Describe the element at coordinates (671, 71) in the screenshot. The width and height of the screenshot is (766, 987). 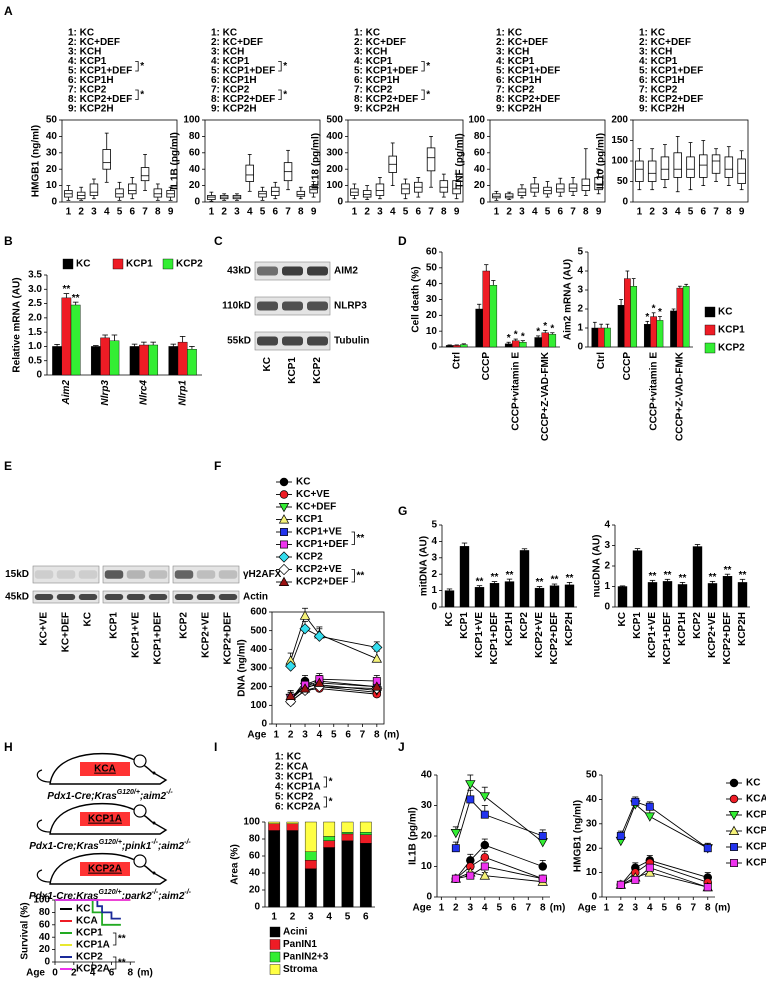
I see `legend-line: 5: KCP1+DEF` at that location.